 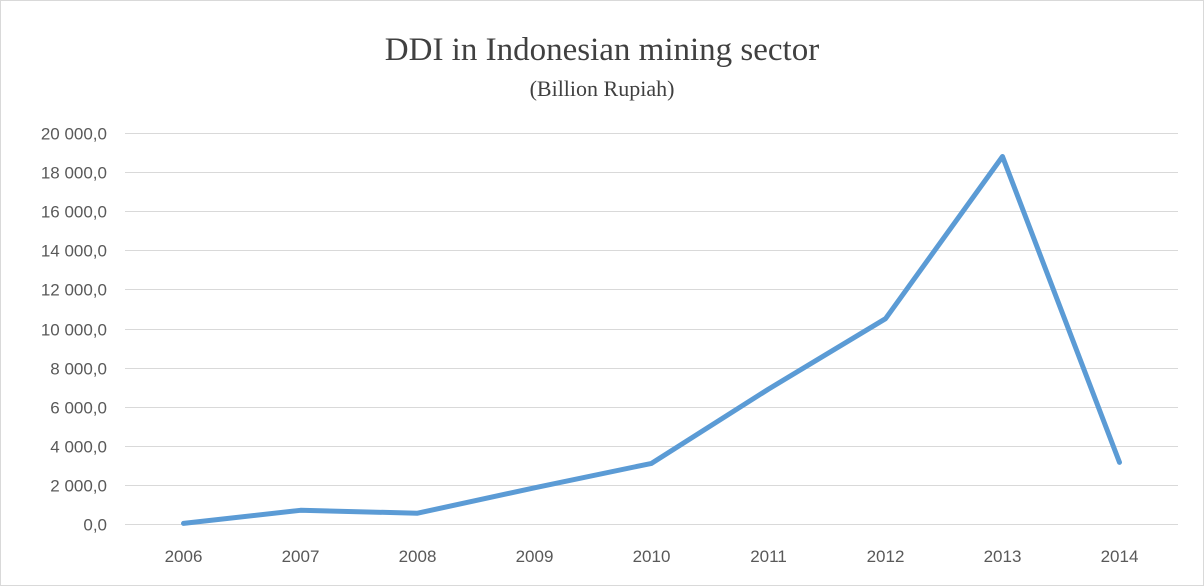 I want to click on x-tick-label: 2008, so click(x=418, y=556).